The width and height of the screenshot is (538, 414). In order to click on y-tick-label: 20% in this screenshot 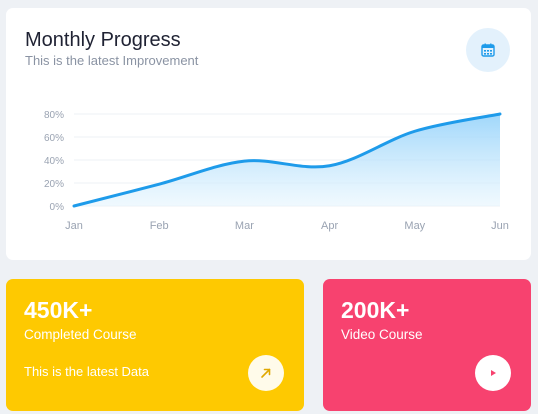, I will do `click(54, 184)`.